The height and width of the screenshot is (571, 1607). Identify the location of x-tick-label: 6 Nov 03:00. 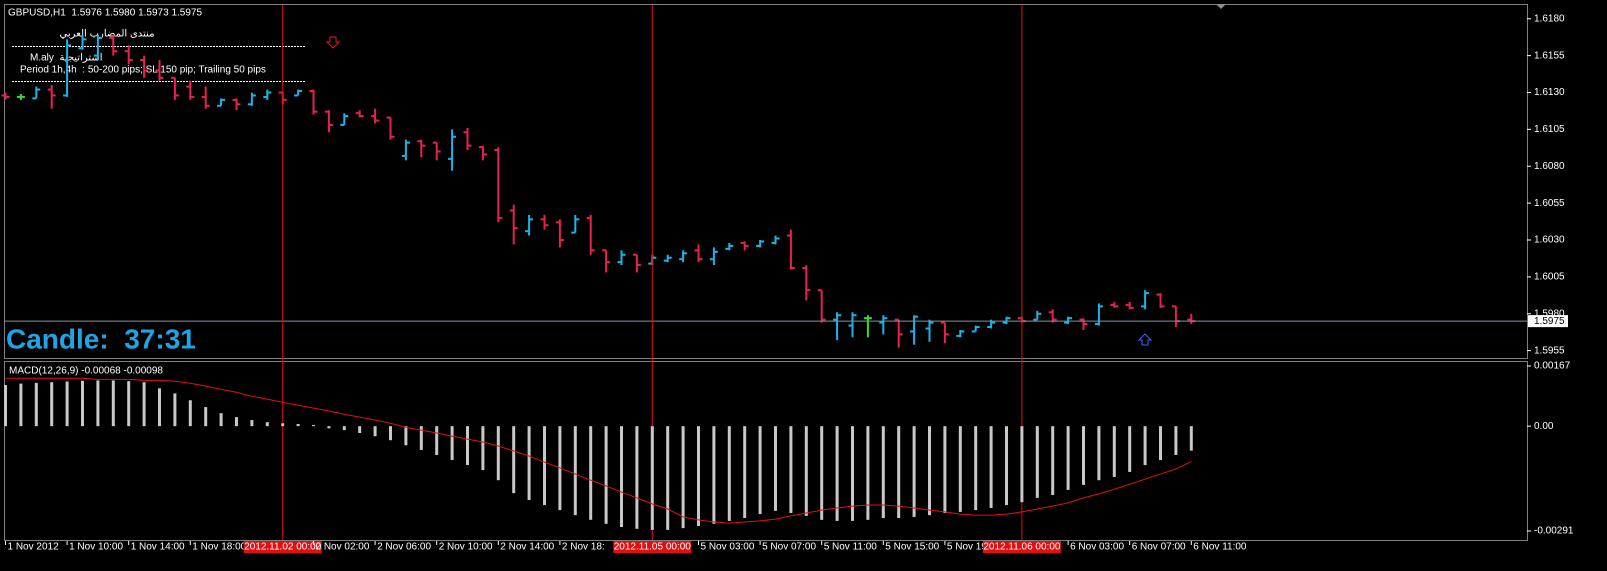
(1097, 547).